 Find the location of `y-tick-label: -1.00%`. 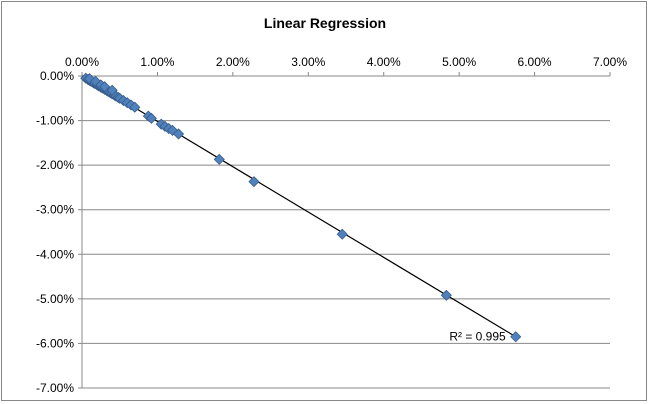

y-tick-label: -1.00% is located at coordinates (55, 121).